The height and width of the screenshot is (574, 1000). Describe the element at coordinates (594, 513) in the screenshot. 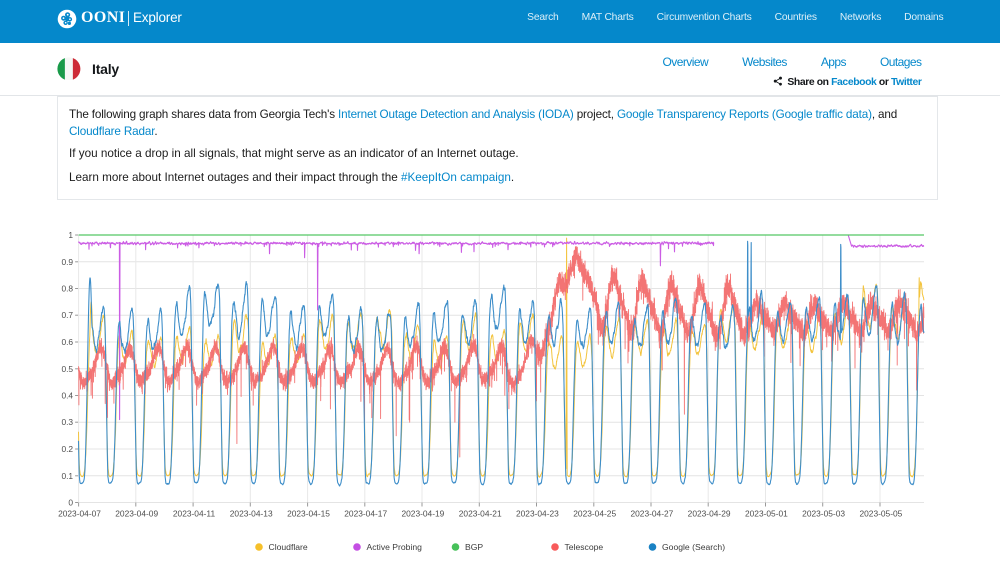

I see `svg-text: 2023-04-25` at that location.